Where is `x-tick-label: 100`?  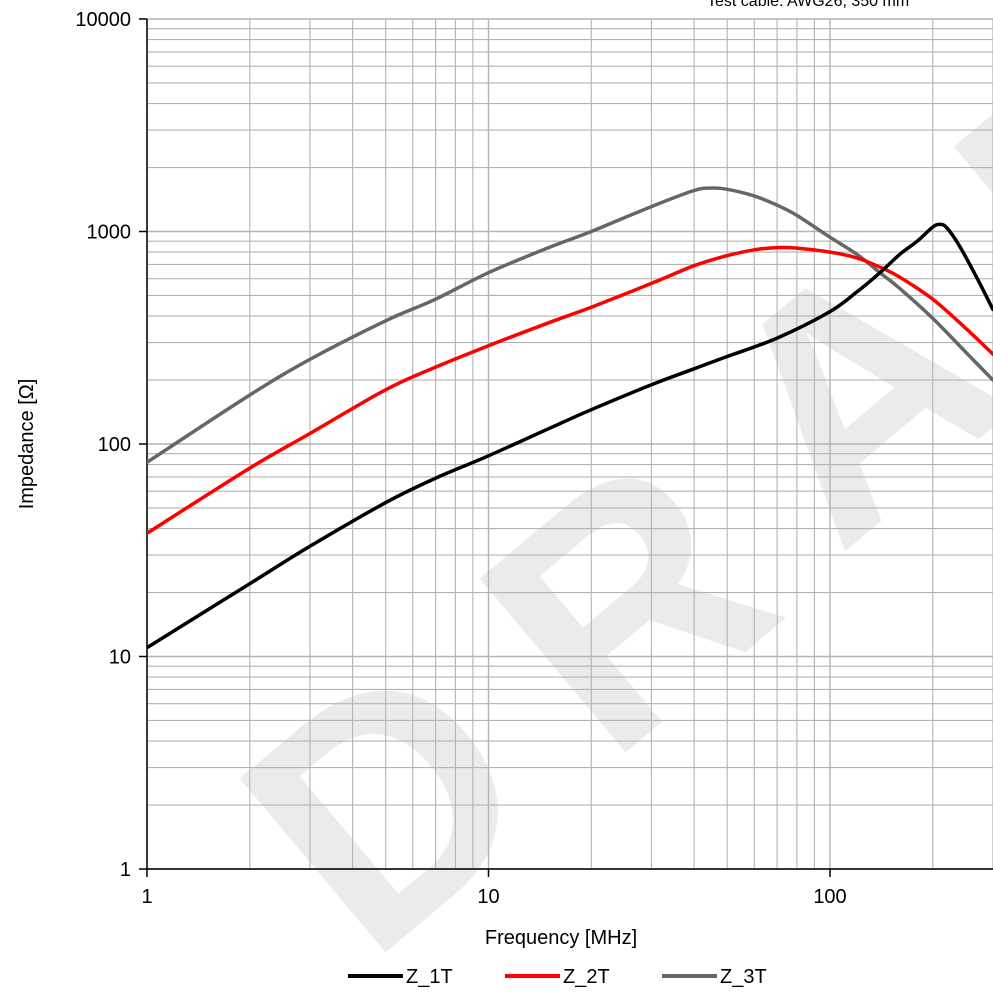
x-tick-label: 100 is located at coordinates (829, 897).